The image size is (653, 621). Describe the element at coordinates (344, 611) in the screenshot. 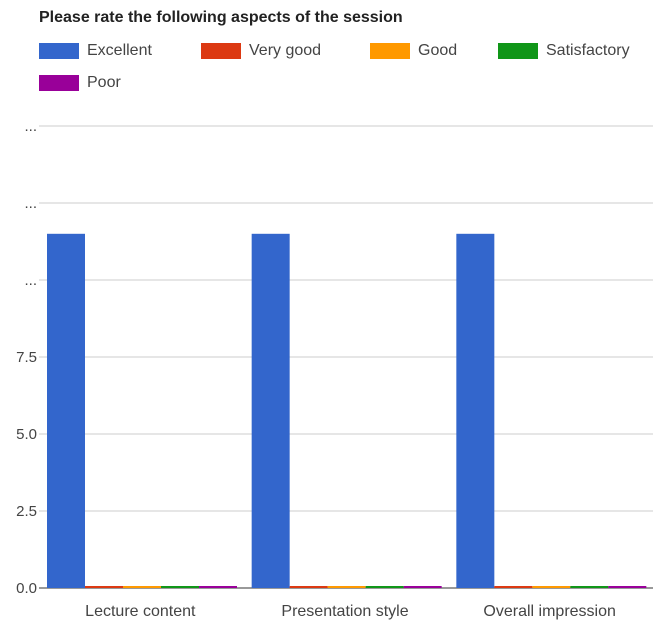

I see `x-tick-label: Presentation style` at that location.